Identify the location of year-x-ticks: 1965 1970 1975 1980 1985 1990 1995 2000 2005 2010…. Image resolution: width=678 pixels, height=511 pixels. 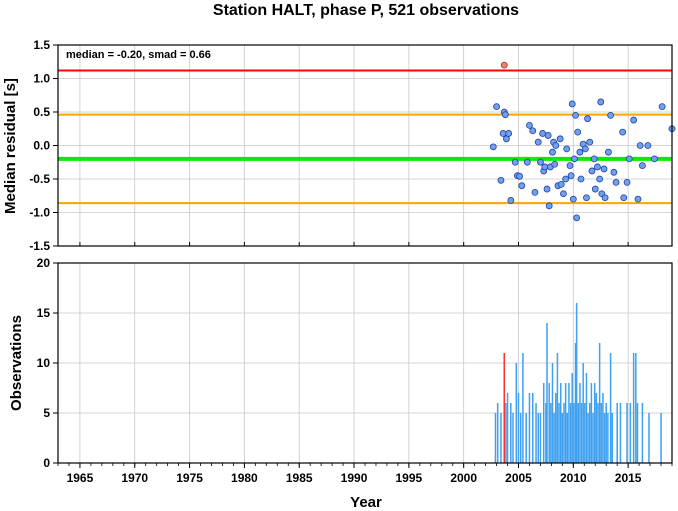
(365, 474).